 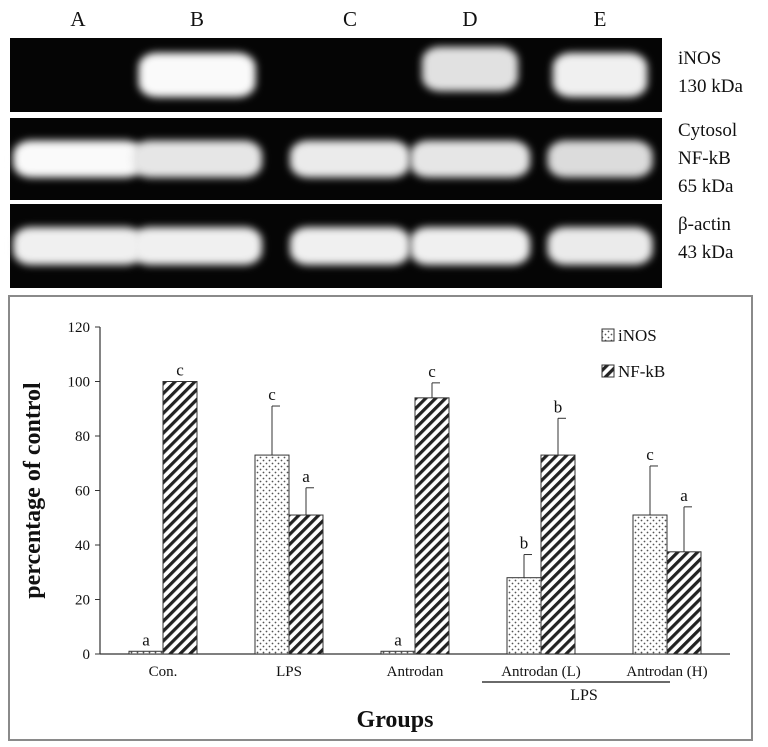 What do you see at coordinates (666, 672) in the screenshot?
I see `x-tick-label: Antrodan (H)` at bounding box center [666, 672].